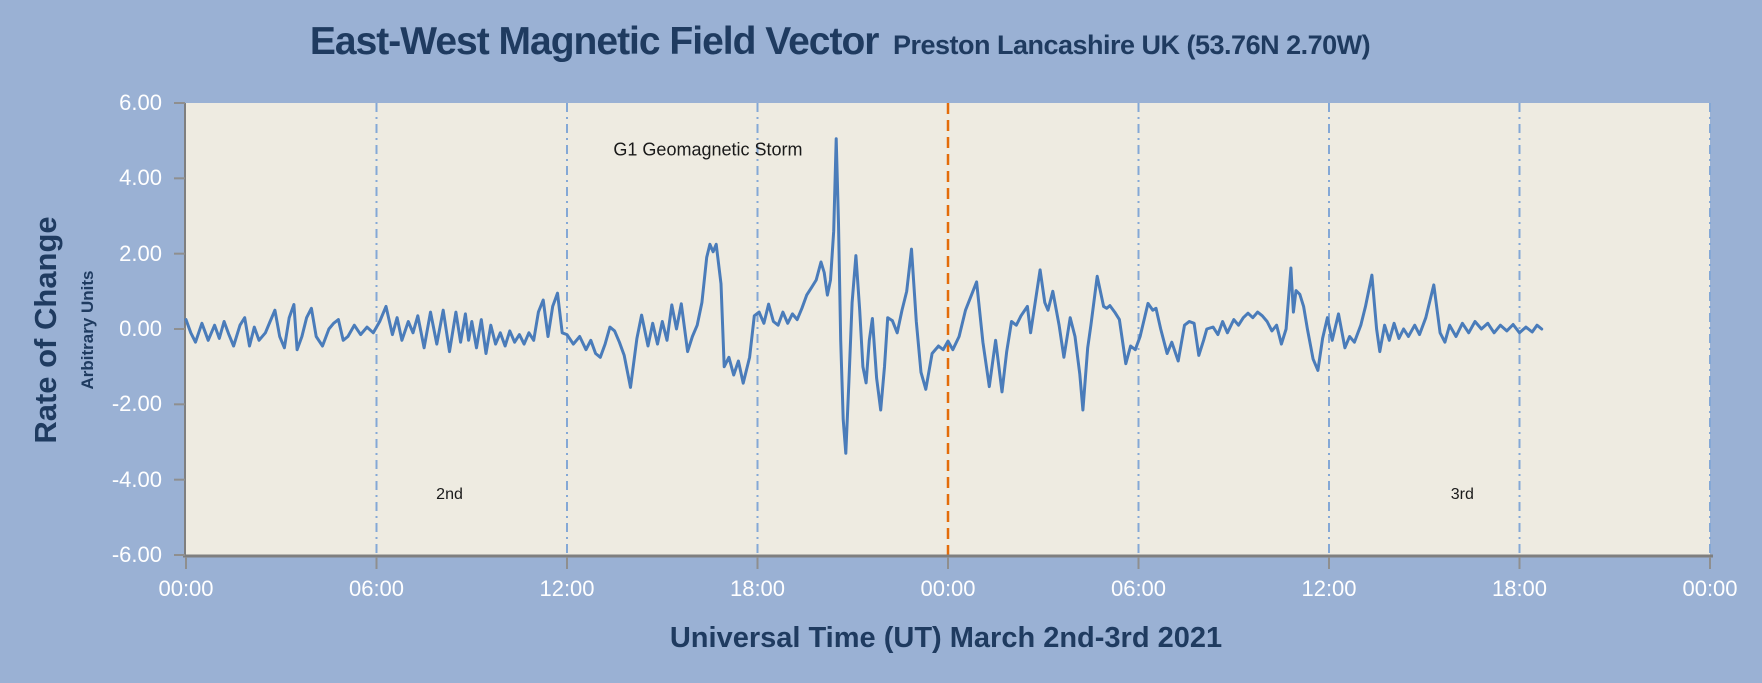 The width and height of the screenshot is (1762, 683). Describe the element at coordinates (186, 588) in the screenshot. I see `x-tick-label-0-00:00: 00:00` at that location.